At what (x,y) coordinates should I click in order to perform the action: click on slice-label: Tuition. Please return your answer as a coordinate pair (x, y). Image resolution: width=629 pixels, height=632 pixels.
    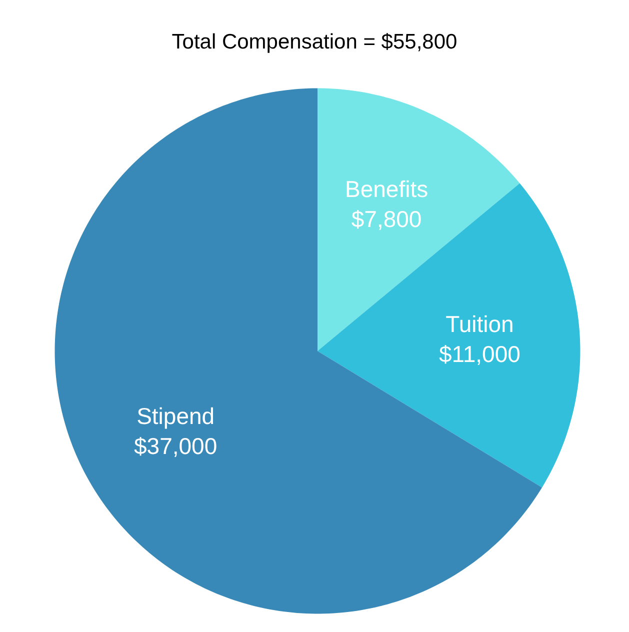
    Looking at the image, I should click on (480, 324).